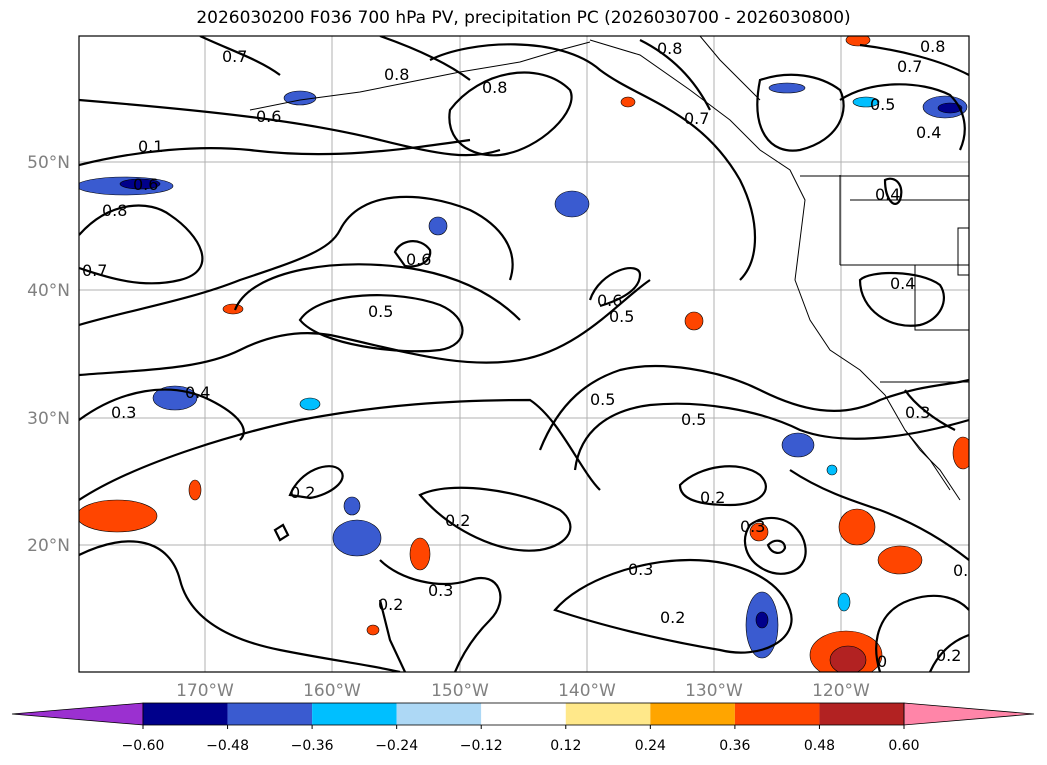  What do you see at coordinates (714, 691) in the screenshot?
I see `lon-label-130w: 130°W` at bounding box center [714, 691].